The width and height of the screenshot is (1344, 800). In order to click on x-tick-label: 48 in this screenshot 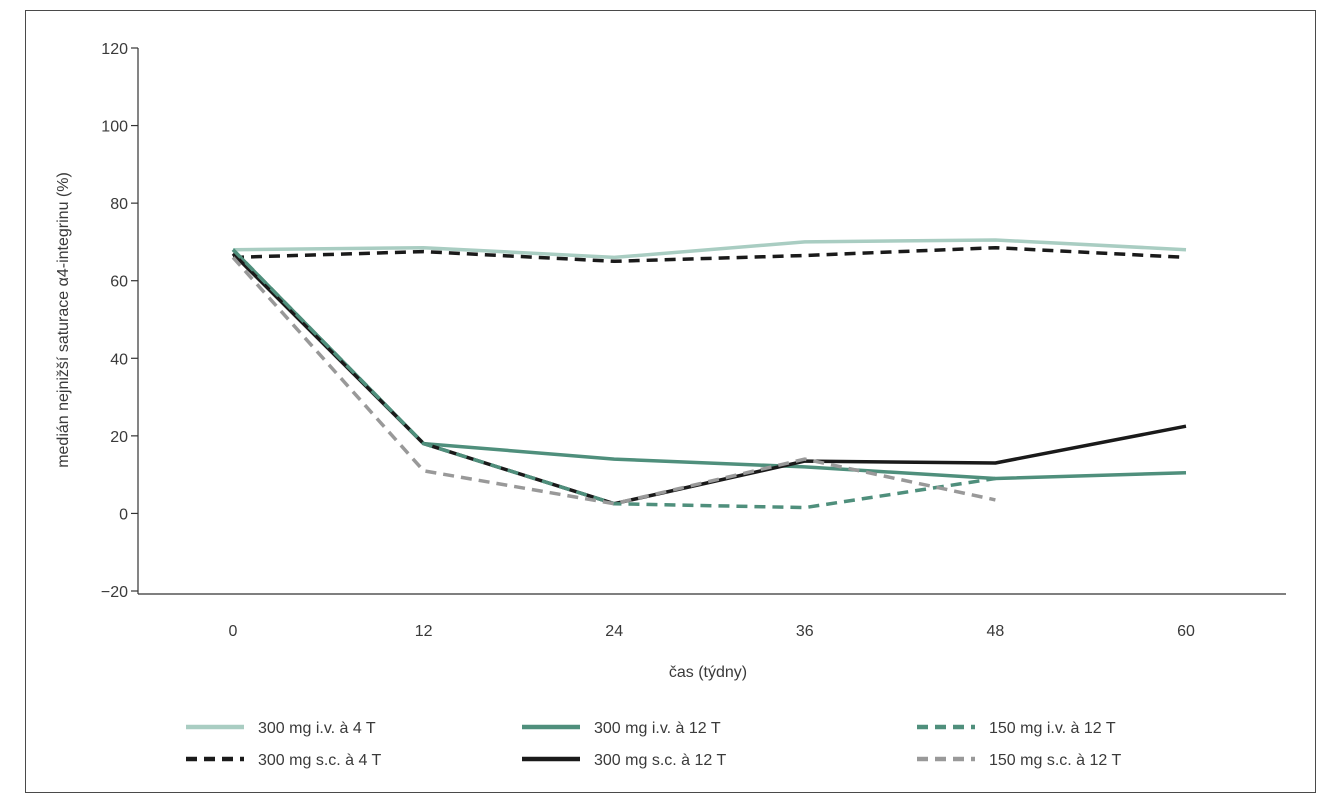, I will do `click(996, 631)`.